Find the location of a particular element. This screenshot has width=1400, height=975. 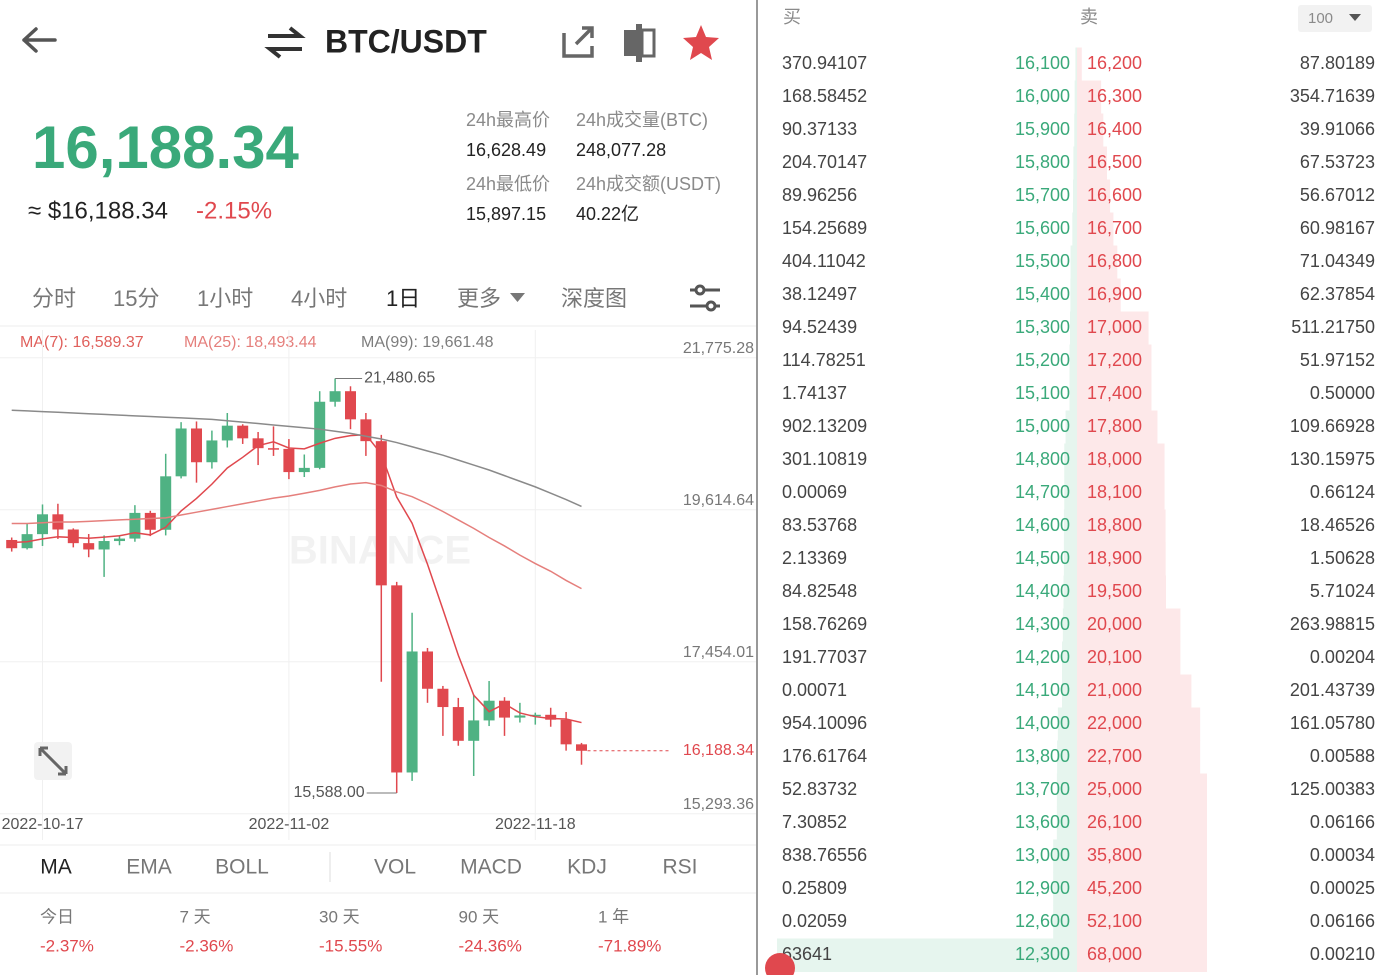

last-price-tag: 16,188.34 is located at coordinates (718, 750).